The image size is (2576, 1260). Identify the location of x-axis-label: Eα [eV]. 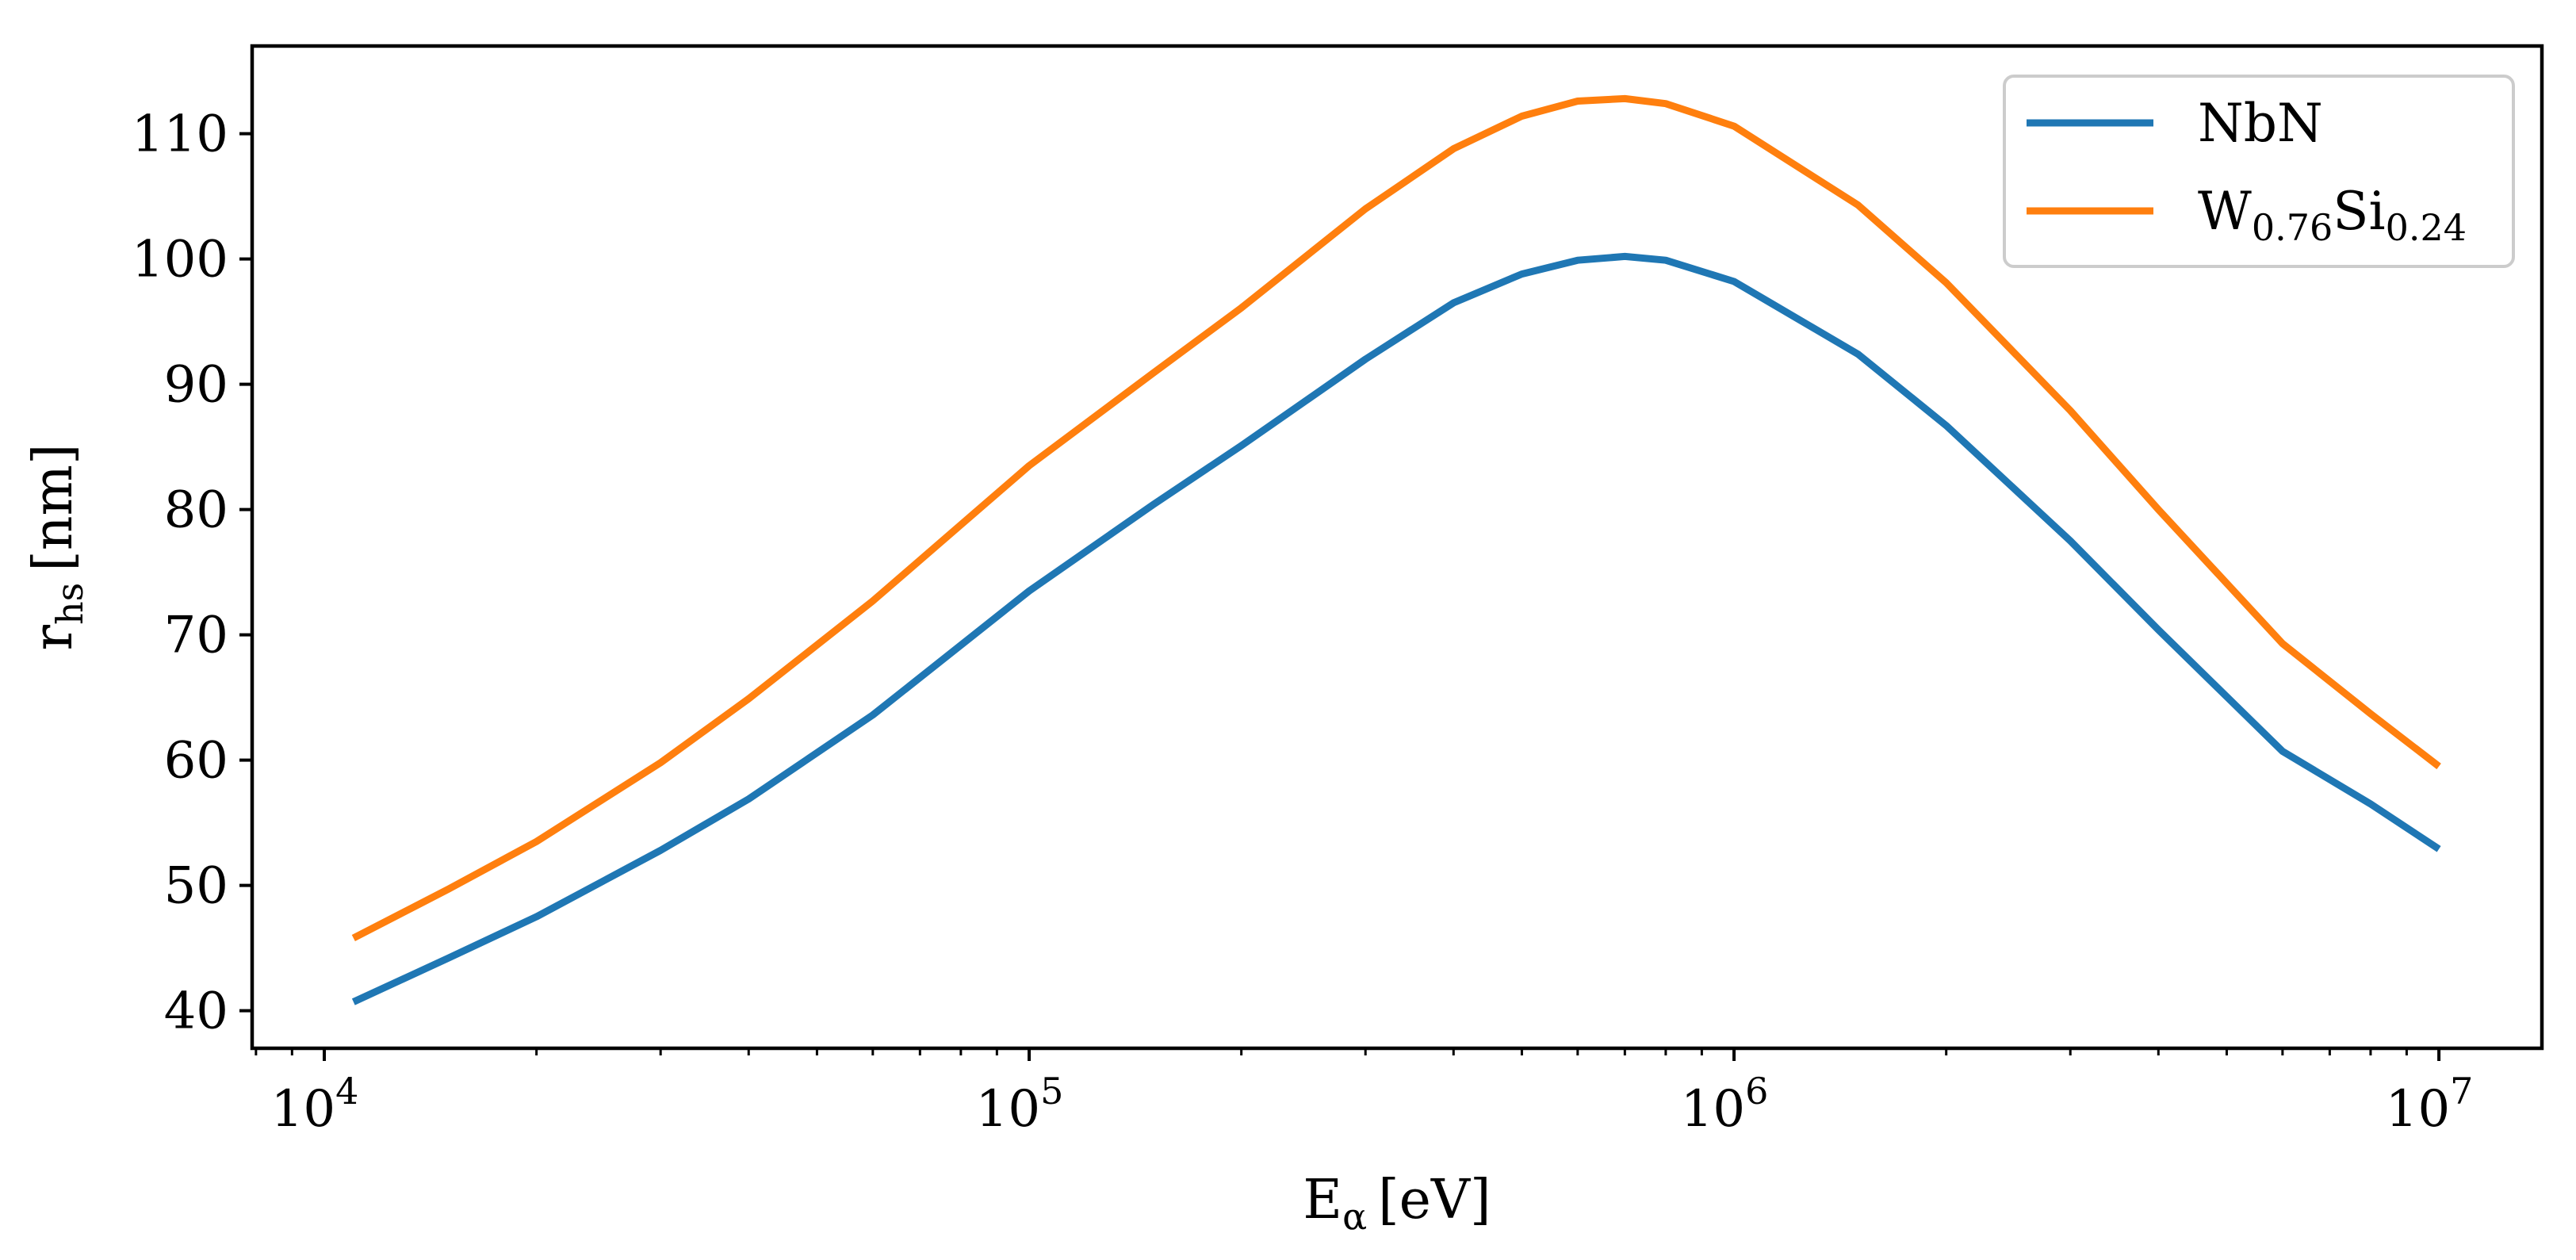
(1397, 1203).